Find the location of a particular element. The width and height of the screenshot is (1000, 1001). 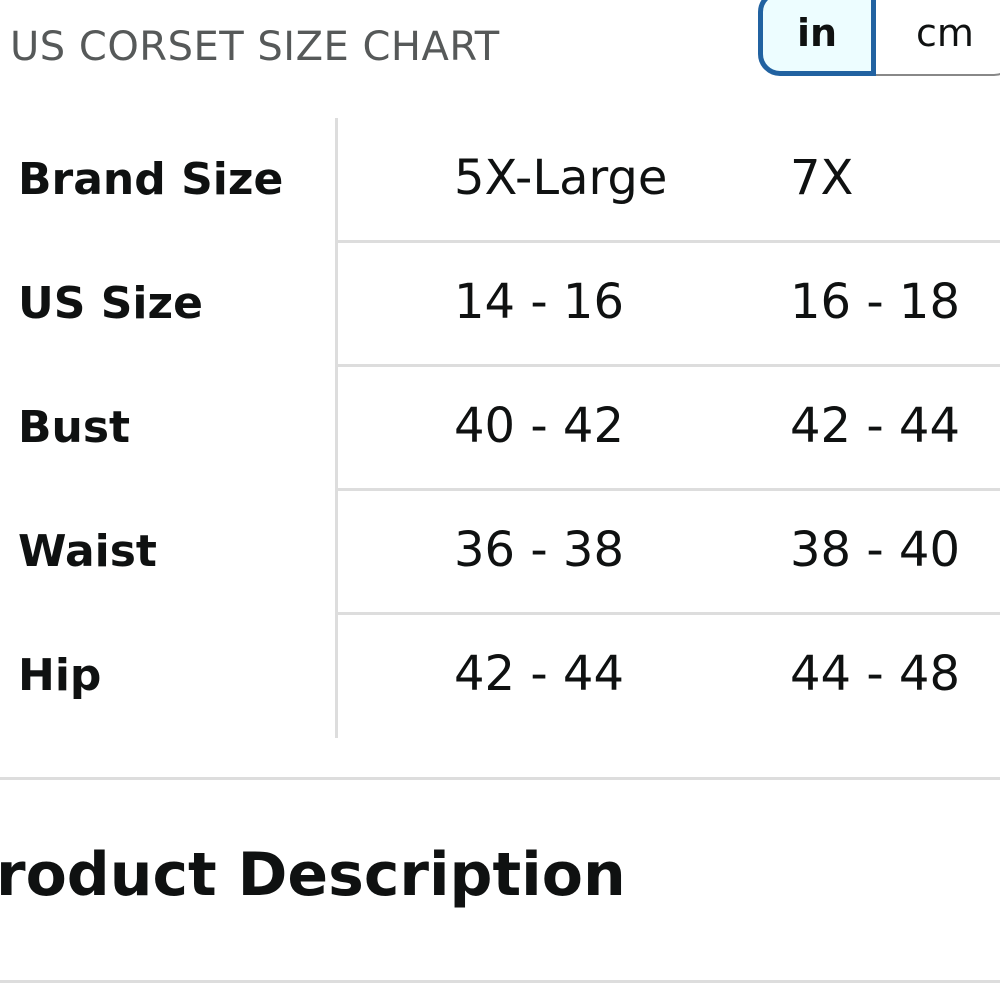

table-cell: 14 - 16 is located at coordinates (539, 302).